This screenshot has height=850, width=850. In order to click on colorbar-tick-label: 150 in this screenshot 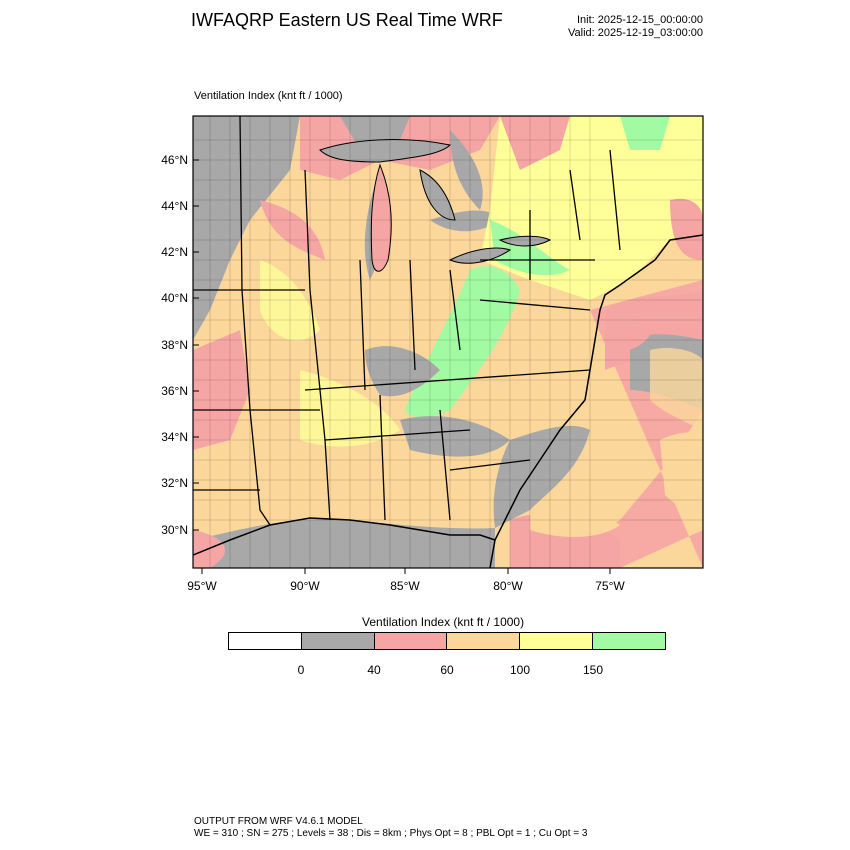, I will do `click(593, 670)`.